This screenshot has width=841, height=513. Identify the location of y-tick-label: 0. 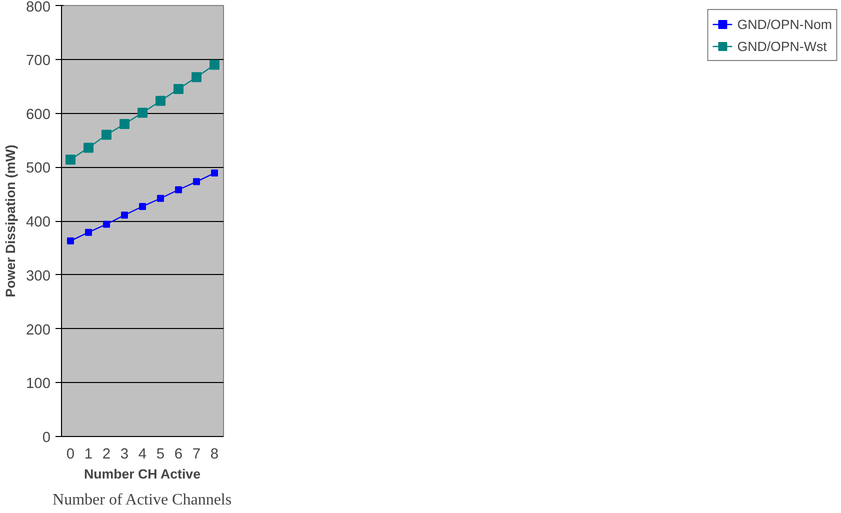
(46, 438).